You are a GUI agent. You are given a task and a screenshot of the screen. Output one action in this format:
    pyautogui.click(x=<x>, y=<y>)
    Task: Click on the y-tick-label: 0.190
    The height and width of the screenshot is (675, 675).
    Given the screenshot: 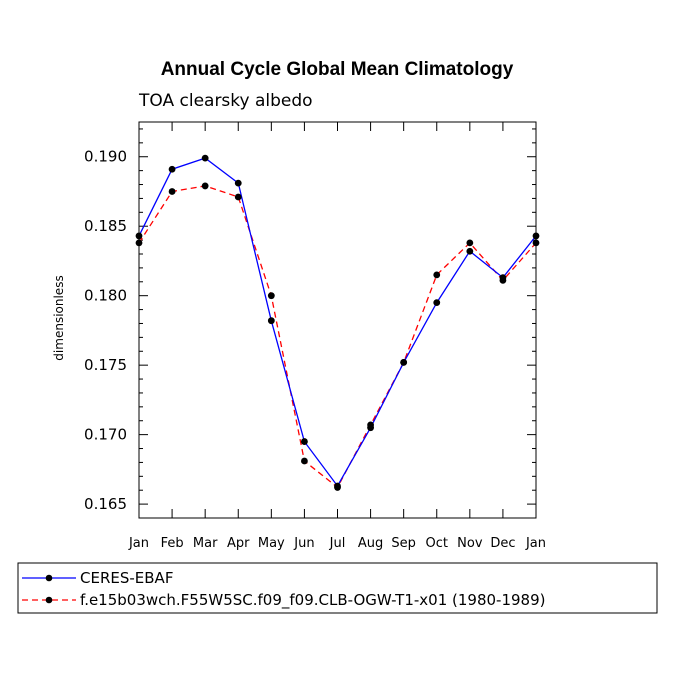 What is the action you would take?
    pyautogui.click(x=105, y=157)
    